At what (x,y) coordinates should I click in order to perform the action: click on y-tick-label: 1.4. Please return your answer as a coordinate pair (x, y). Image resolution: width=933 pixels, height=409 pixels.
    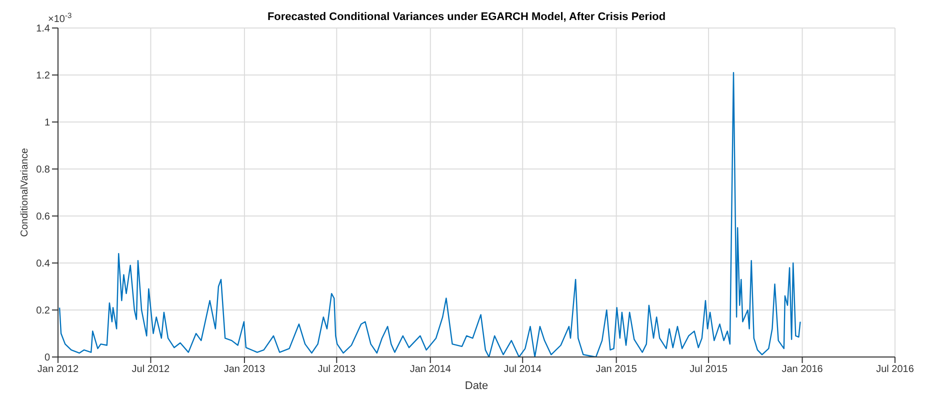
    Looking at the image, I should click on (43, 29).